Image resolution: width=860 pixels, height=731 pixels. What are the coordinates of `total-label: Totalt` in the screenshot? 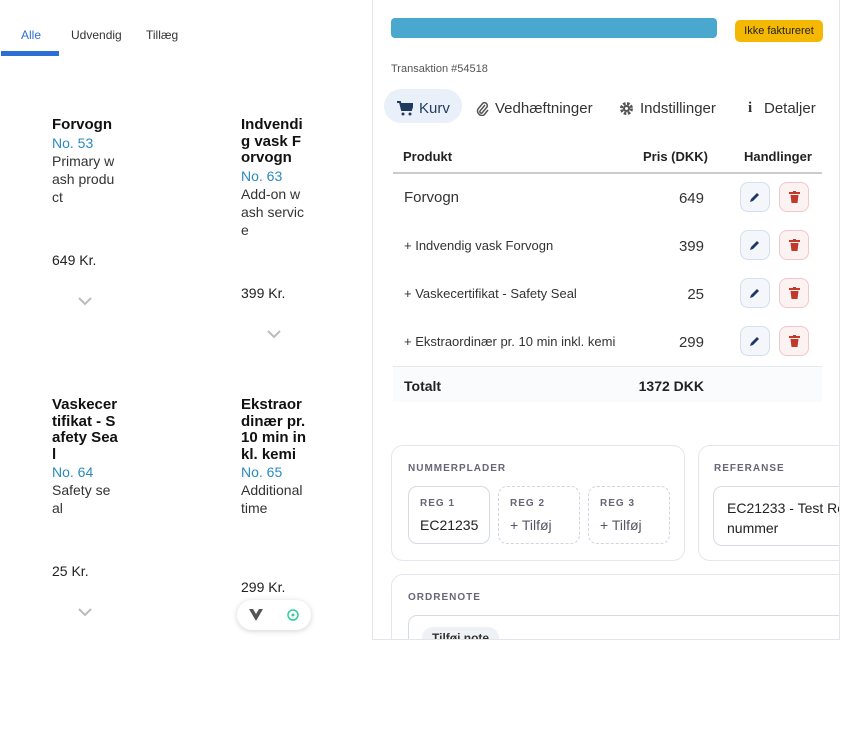 It's located at (423, 386).